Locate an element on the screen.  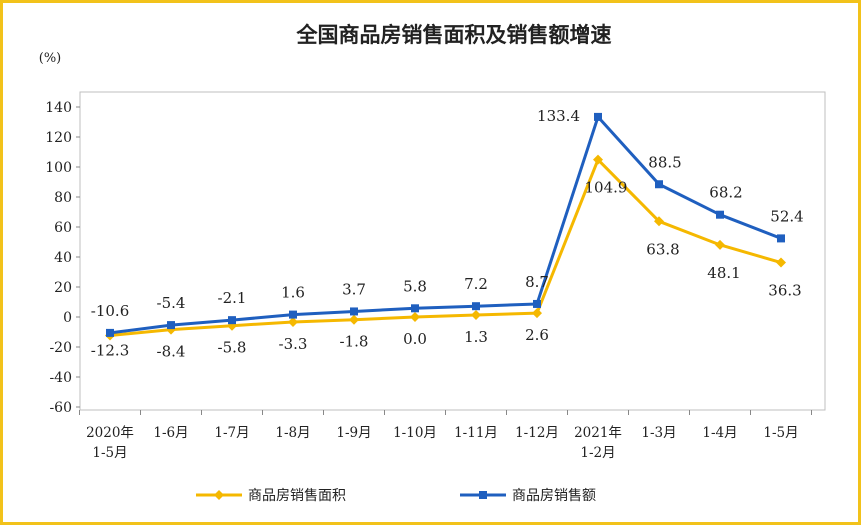
x-tick-label: 1-2月 is located at coordinates (597, 453).